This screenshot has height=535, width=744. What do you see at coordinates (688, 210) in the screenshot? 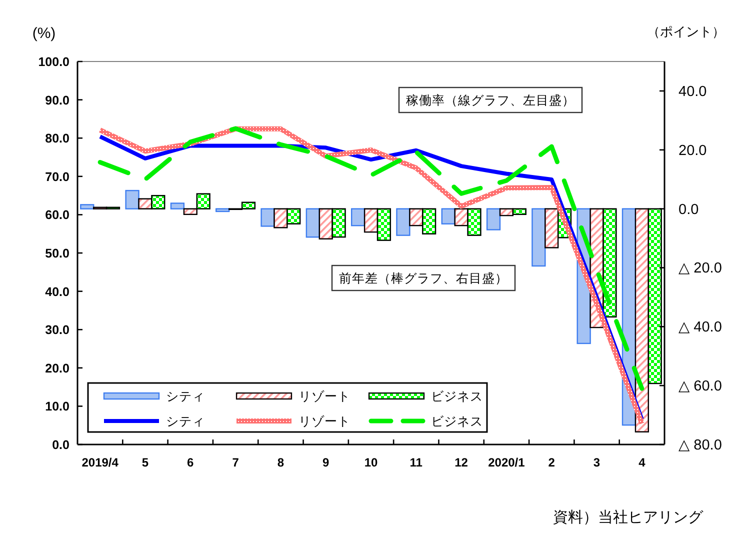
I see `y2-tick-label: 0.0` at bounding box center [688, 210].